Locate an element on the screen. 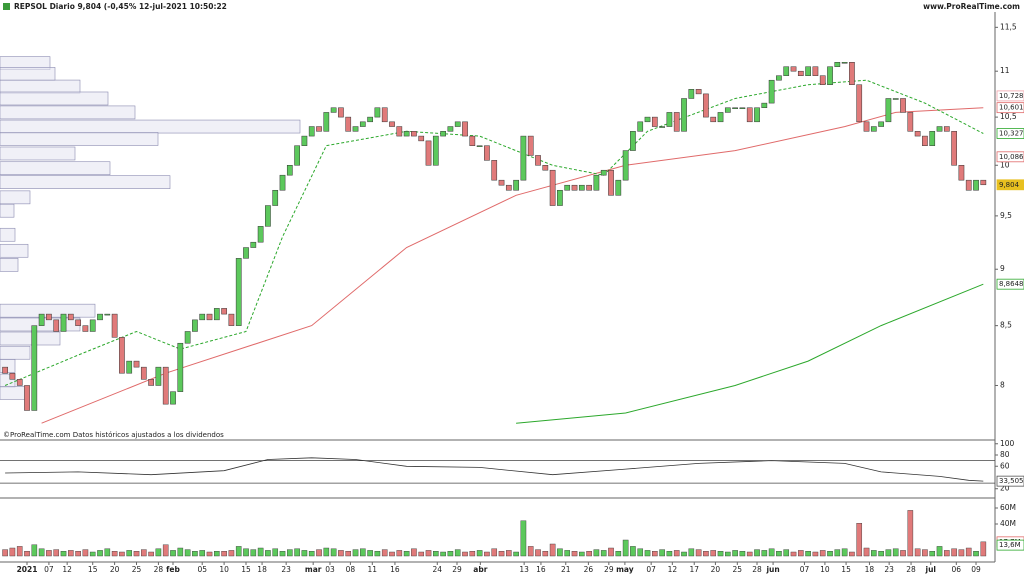 This screenshot has height=576, width=1024. x-tick-label: jun is located at coordinates (772, 569).